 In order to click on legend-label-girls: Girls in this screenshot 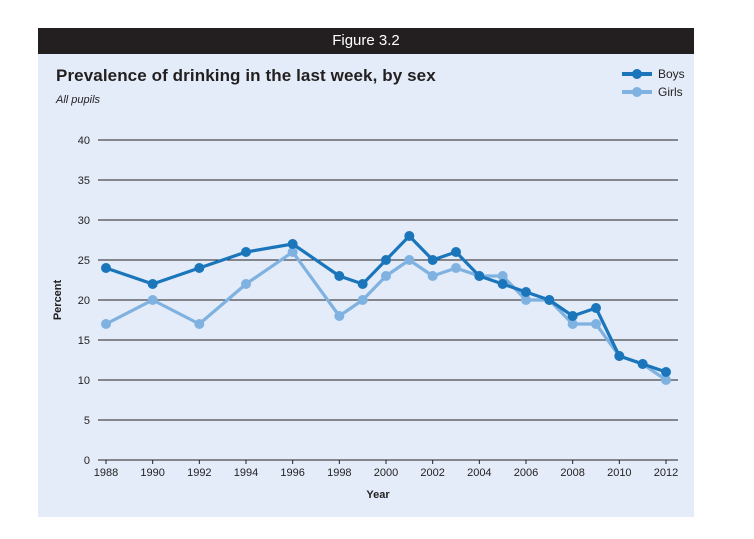, I will do `click(670, 92)`.